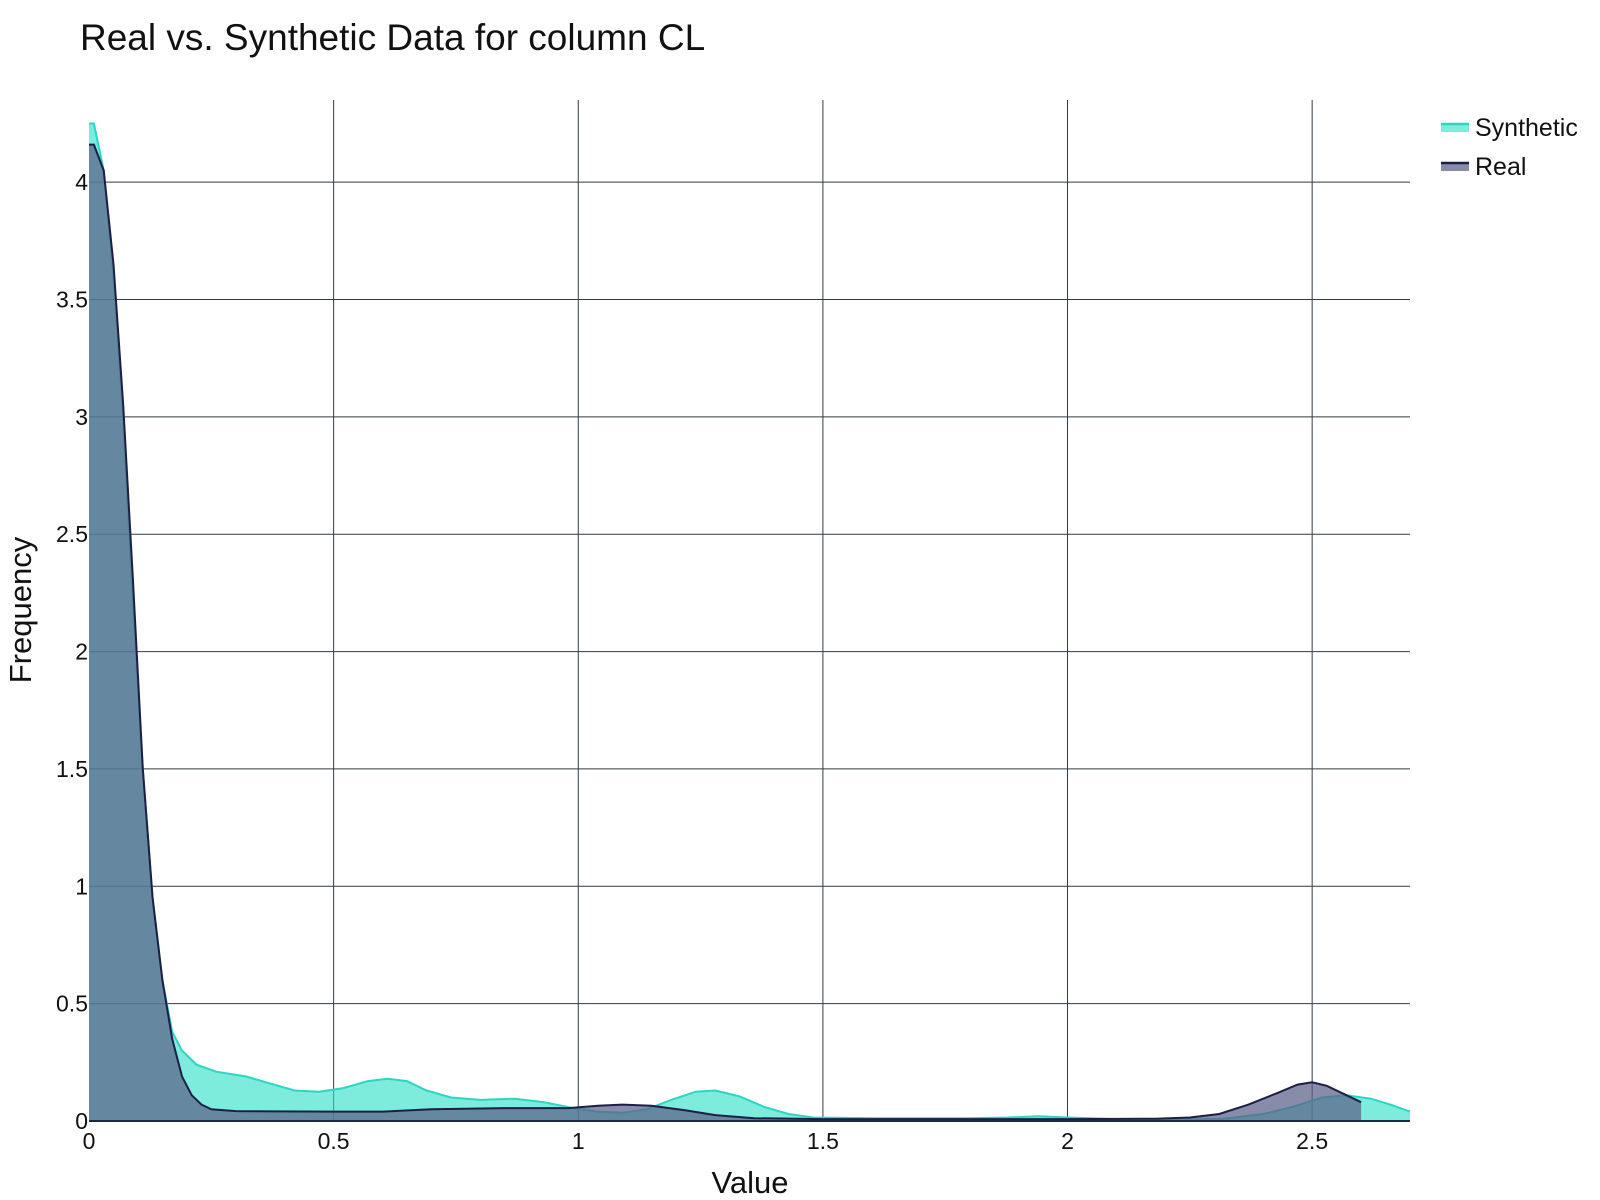  I want to click on legend-swatch-real, so click(1455, 167).